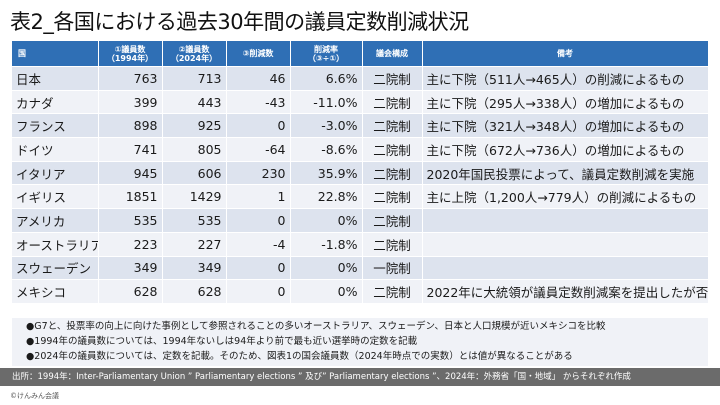  What do you see at coordinates (565, 126) in the screenshot?
I see `cell-note: 主に下院（321人→348人）の増加によるもの` at bounding box center [565, 126].